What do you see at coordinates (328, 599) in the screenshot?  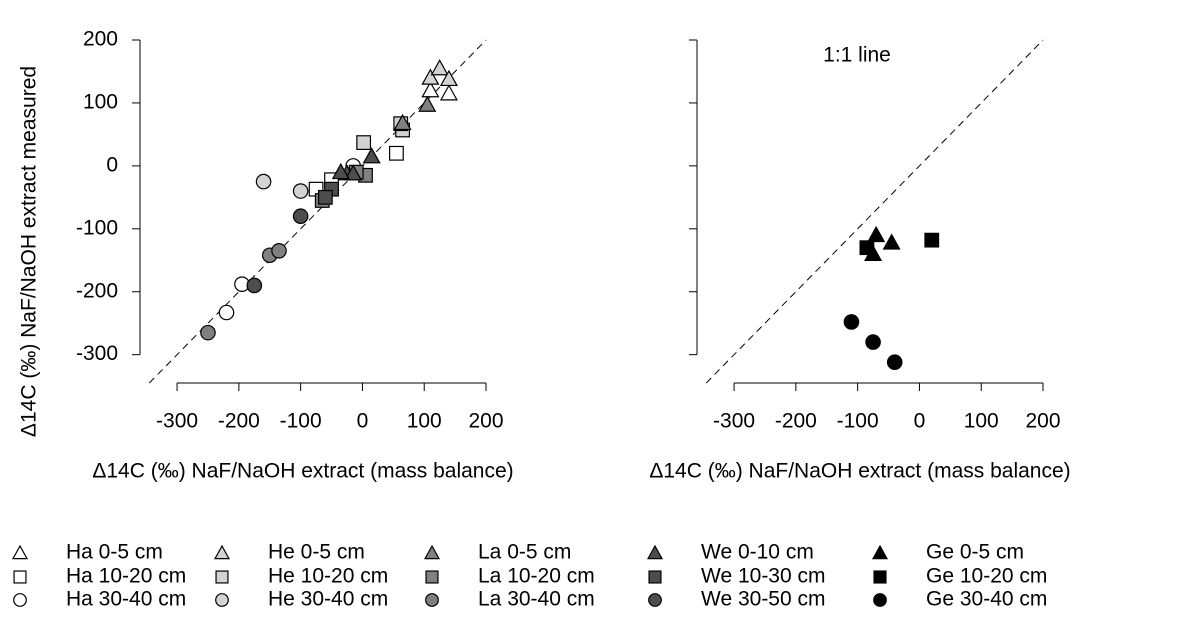 I see `legend-label: He 30-40 cm` at bounding box center [328, 599].